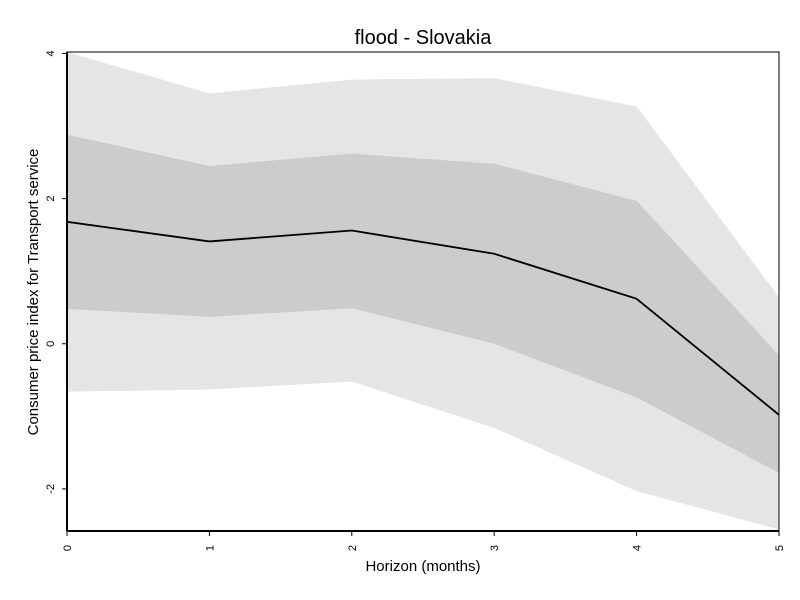  I want to click on x-axis-title: Horizon (months), so click(422, 566).